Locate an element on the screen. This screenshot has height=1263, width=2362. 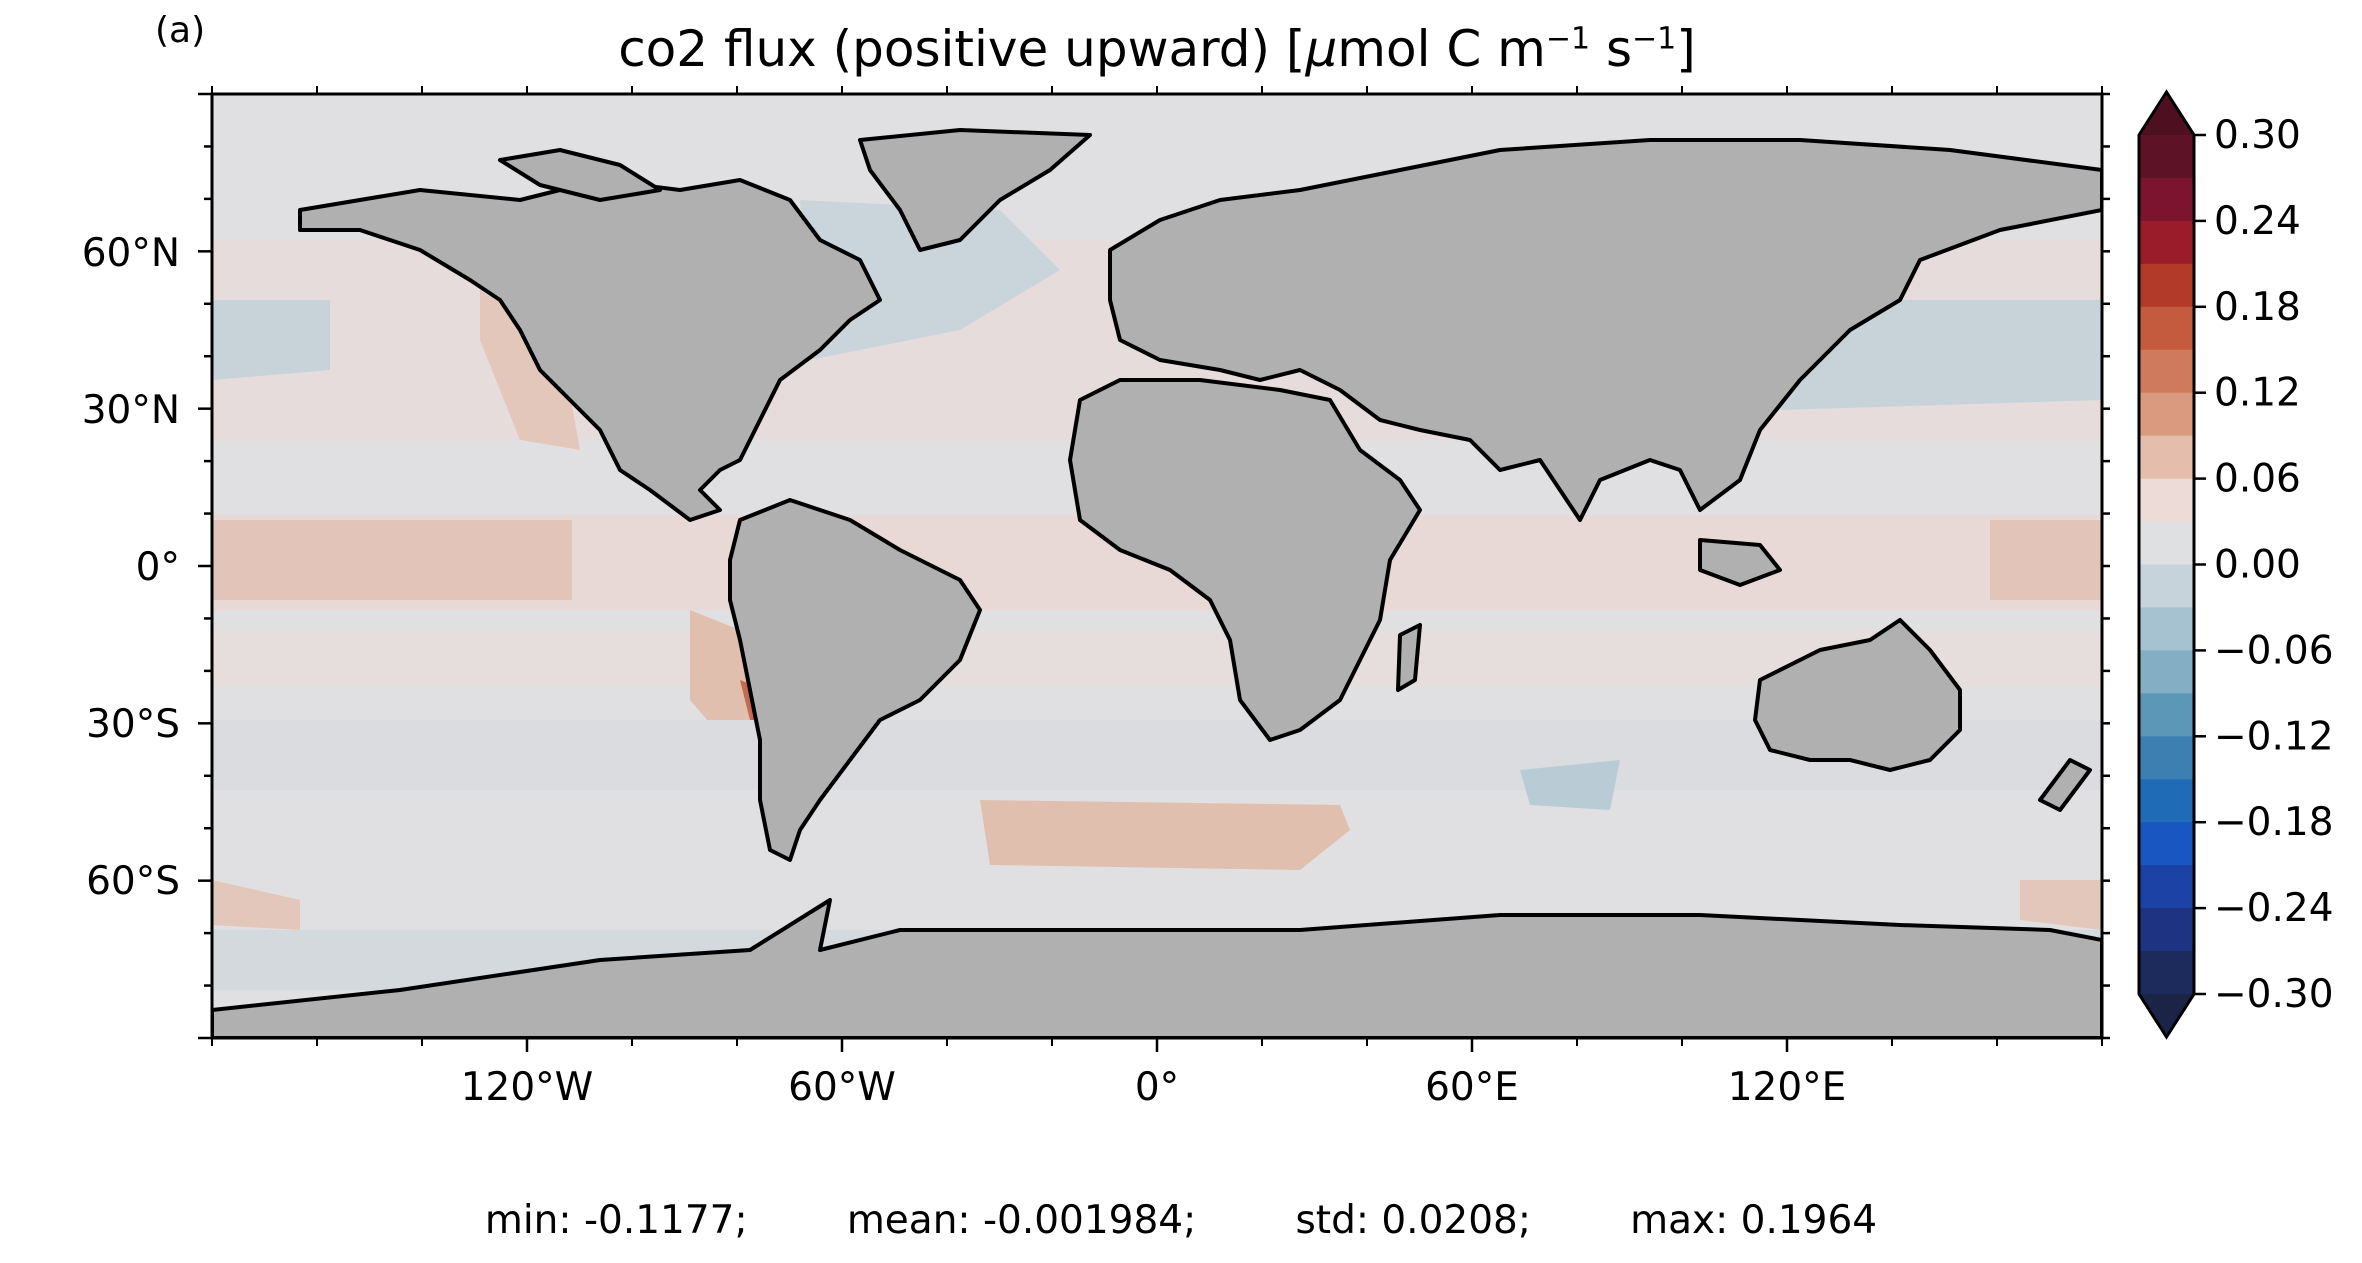
title-s: s is located at coordinates (1611, 49).